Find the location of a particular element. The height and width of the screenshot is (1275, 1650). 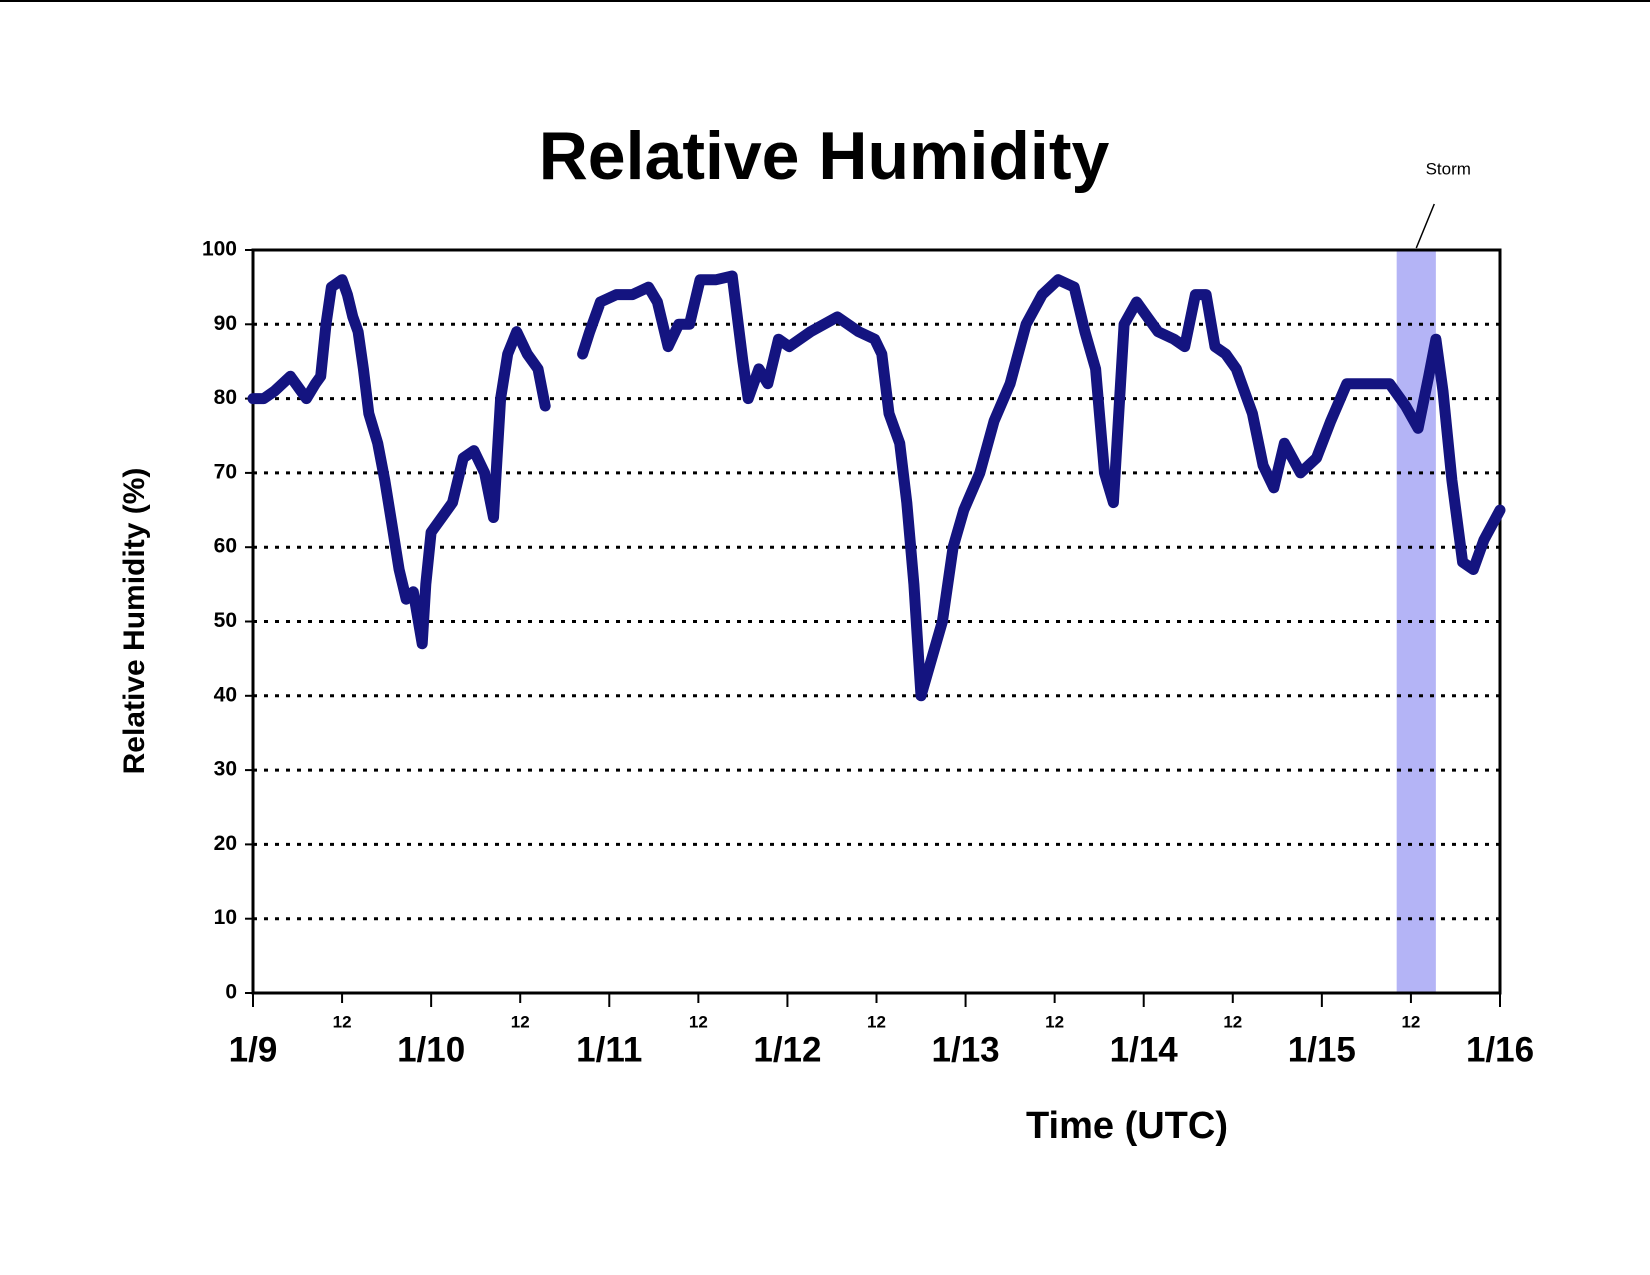

x-tick-label: 1/14 is located at coordinates (1144, 1049).